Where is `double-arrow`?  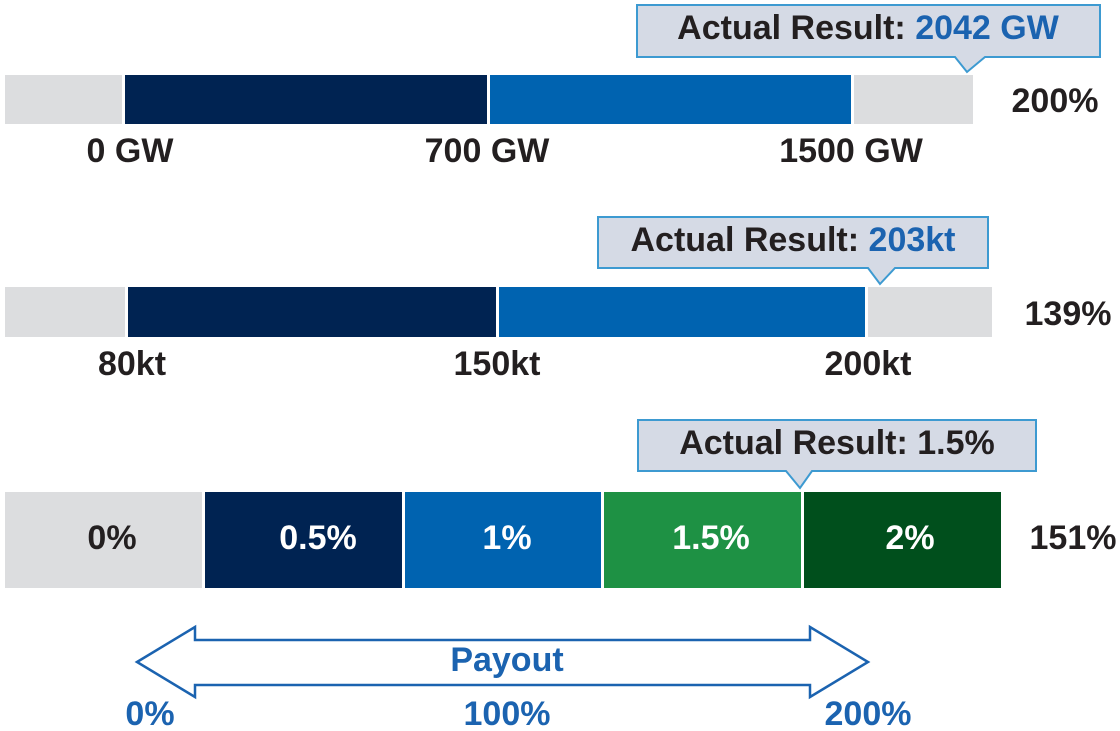 double-arrow is located at coordinates (502, 662).